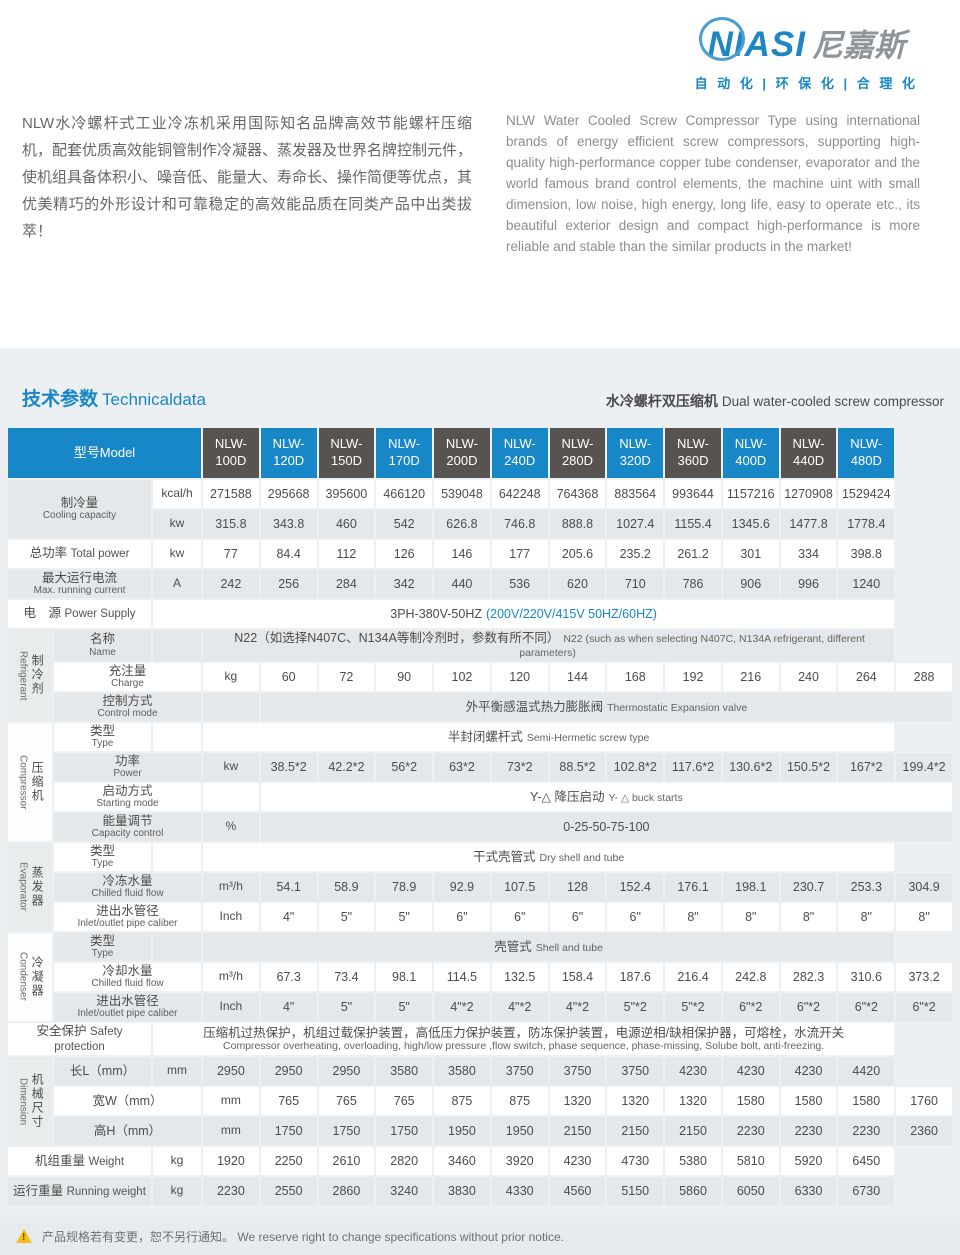 Image resolution: width=960 pixels, height=1255 pixels. Describe the element at coordinates (588, 737) in the screenshot. I see `merged-value-text: Semi-Hermetic screw type` at that location.